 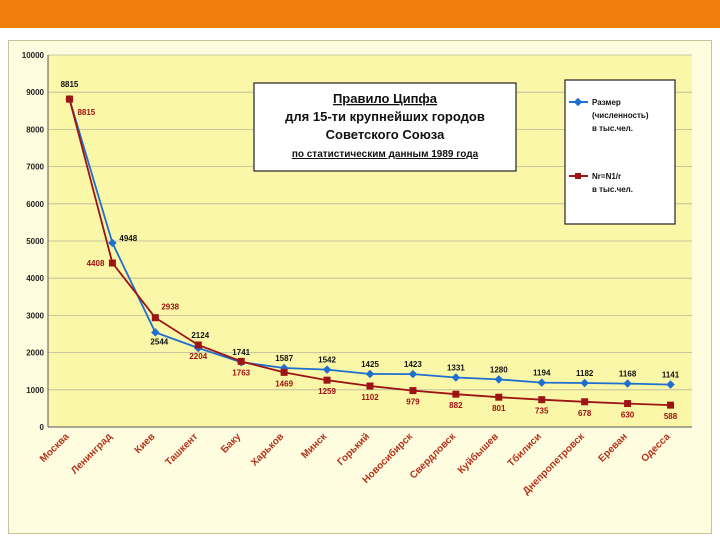 What do you see at coordinates (33, 55) in the screenshot?
I see `y-tick-label: 10000` at bounding box center [33, 55].